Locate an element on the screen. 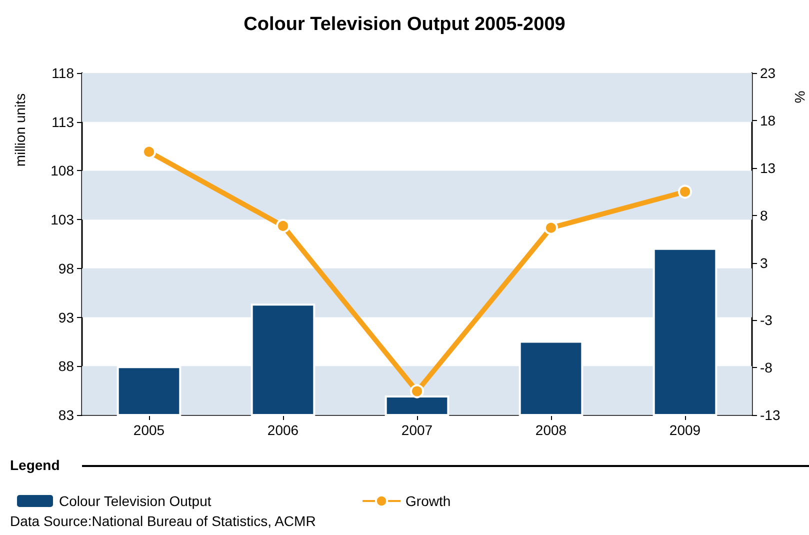  y2-tick-label: 13 is located at coordinates (768, 168).